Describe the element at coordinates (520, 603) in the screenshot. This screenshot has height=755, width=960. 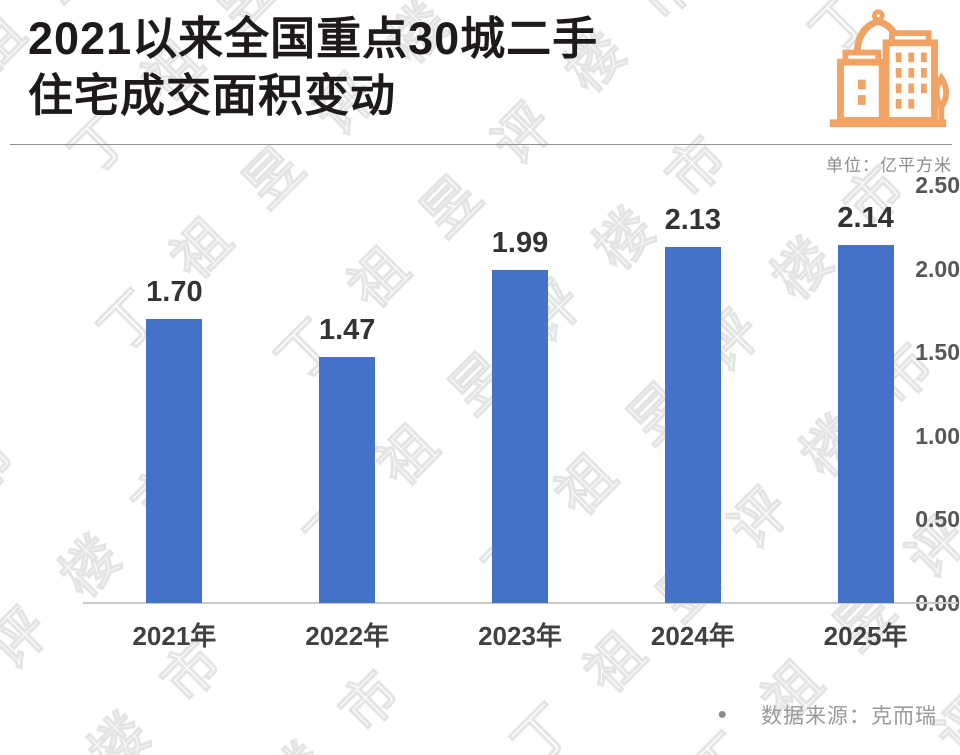
I see `x-axis-line` at that location.